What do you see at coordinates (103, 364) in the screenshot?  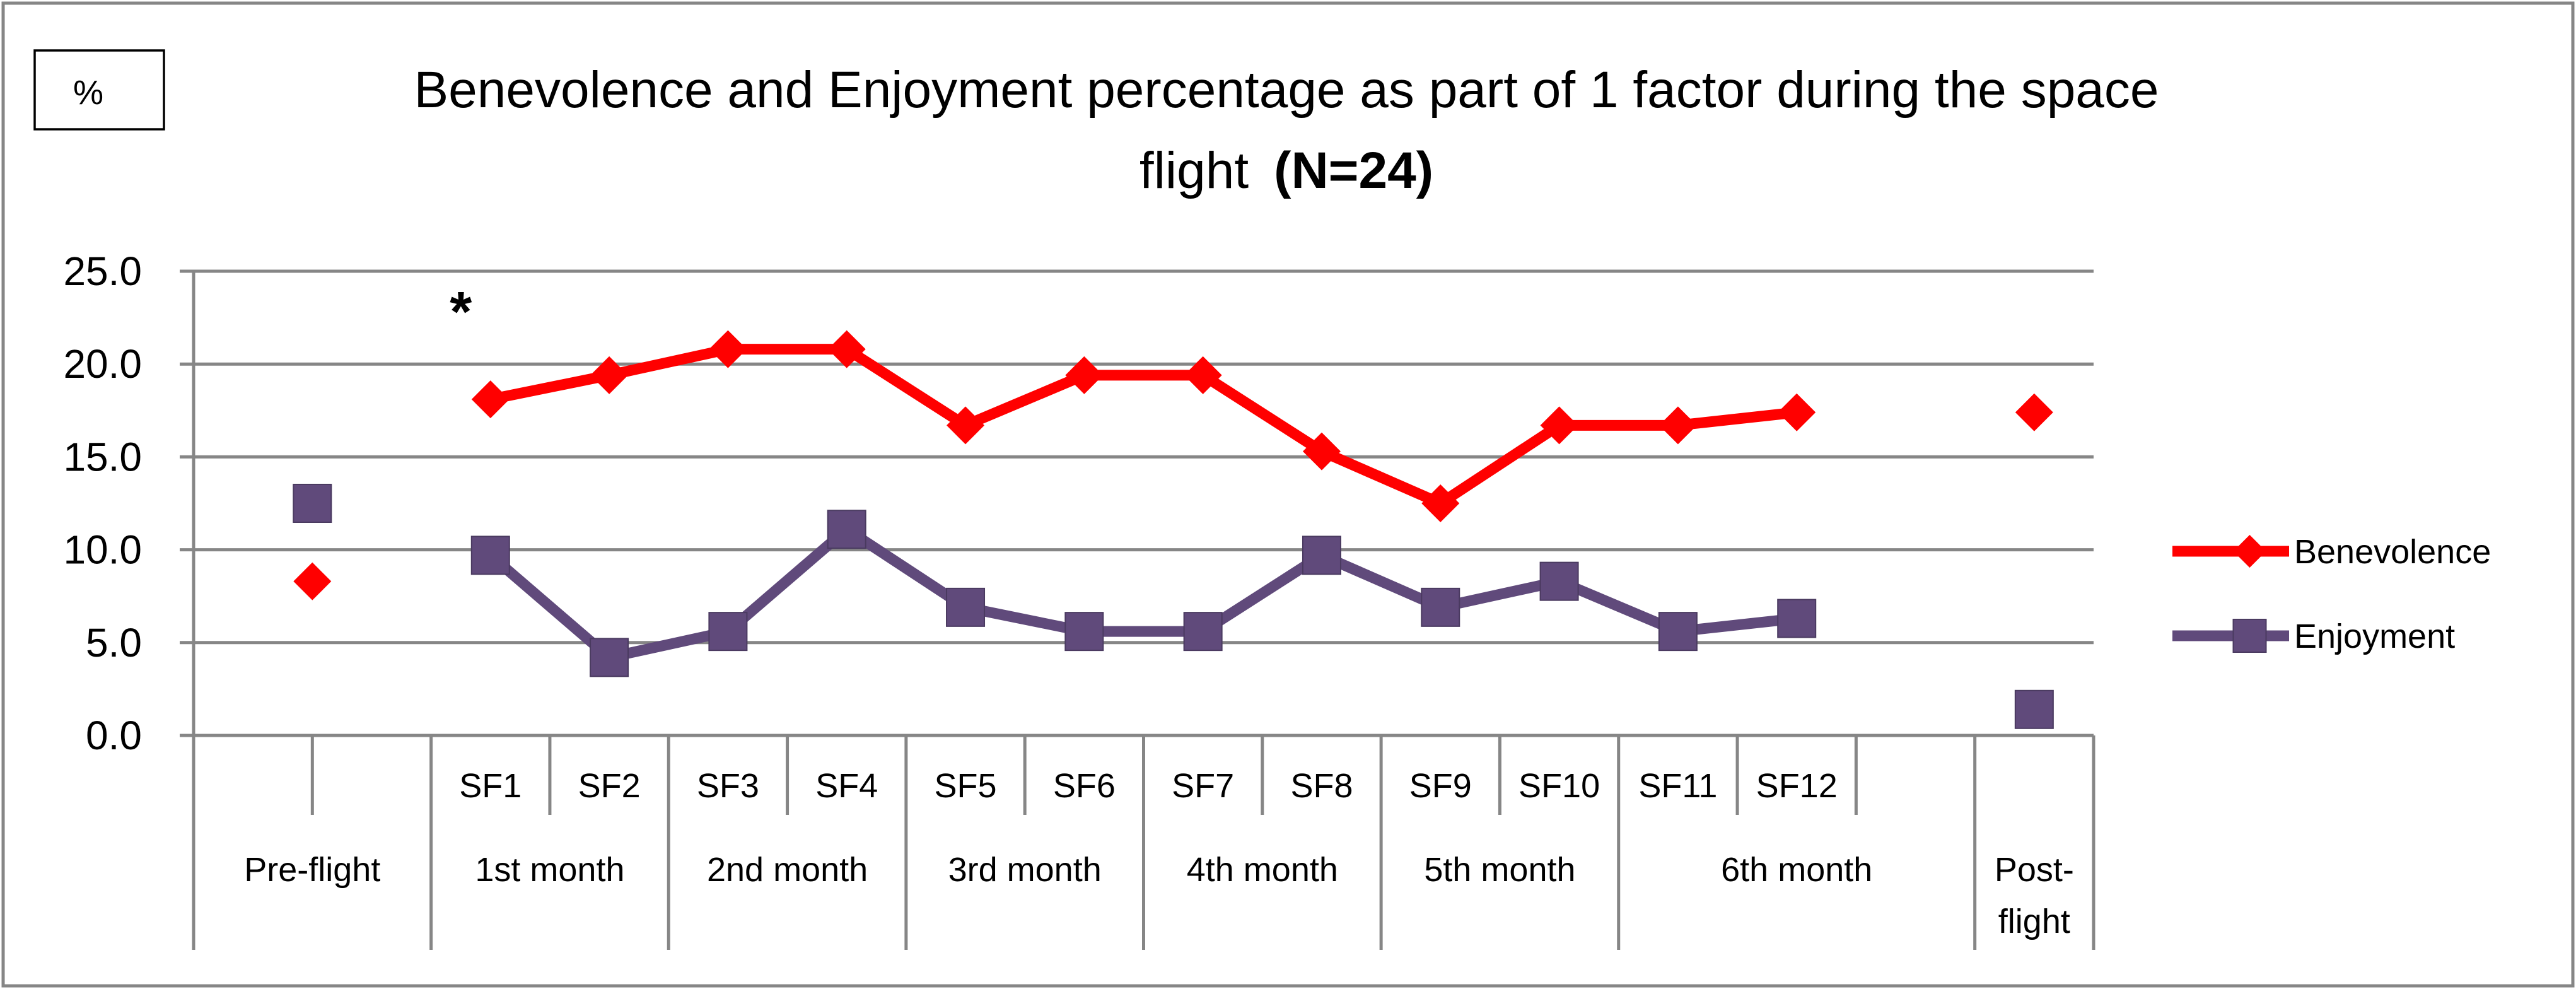 I see `y-tick-label: 20.0` at bounding box center [103, 364].